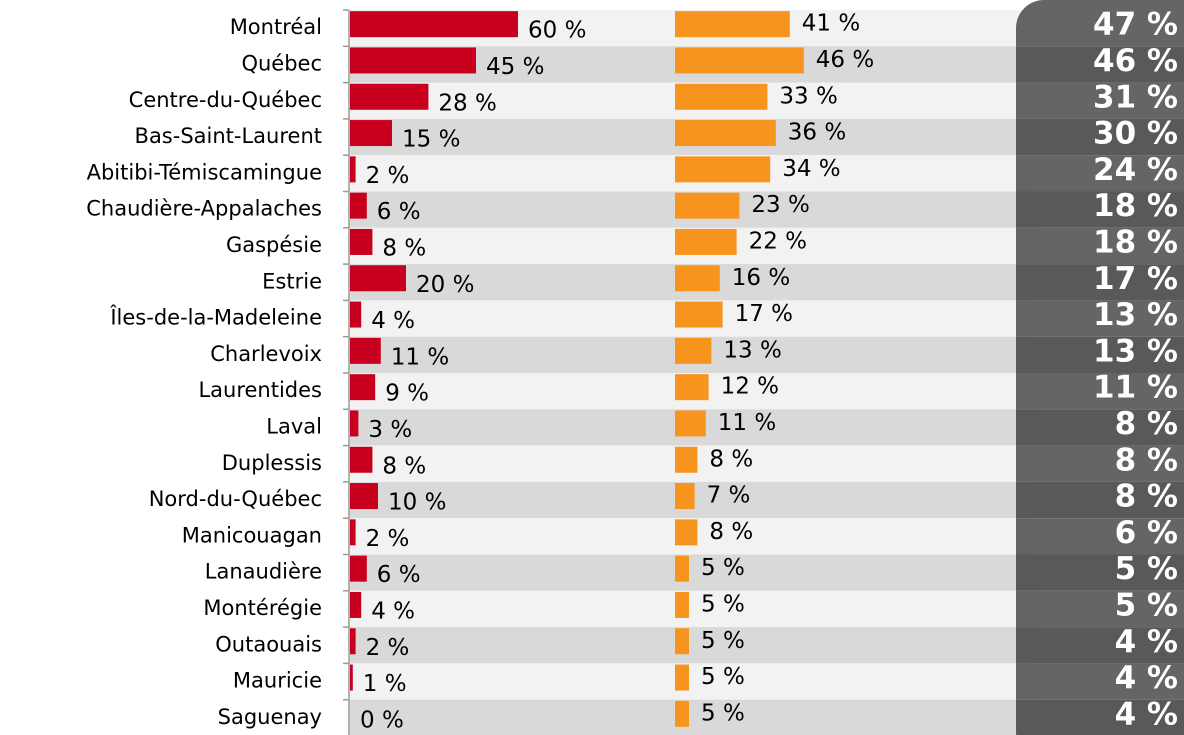  Describe the element at coordinates (262, 608) in the screenshot. I see `category-label: Montérégie` at that location.